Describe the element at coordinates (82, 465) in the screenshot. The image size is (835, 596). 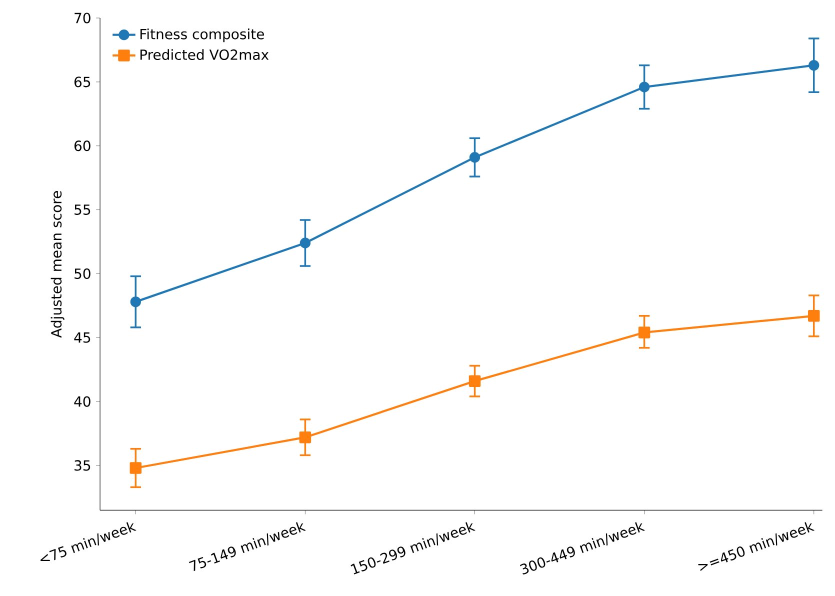
I see `y-tick-label: 35` at that location.